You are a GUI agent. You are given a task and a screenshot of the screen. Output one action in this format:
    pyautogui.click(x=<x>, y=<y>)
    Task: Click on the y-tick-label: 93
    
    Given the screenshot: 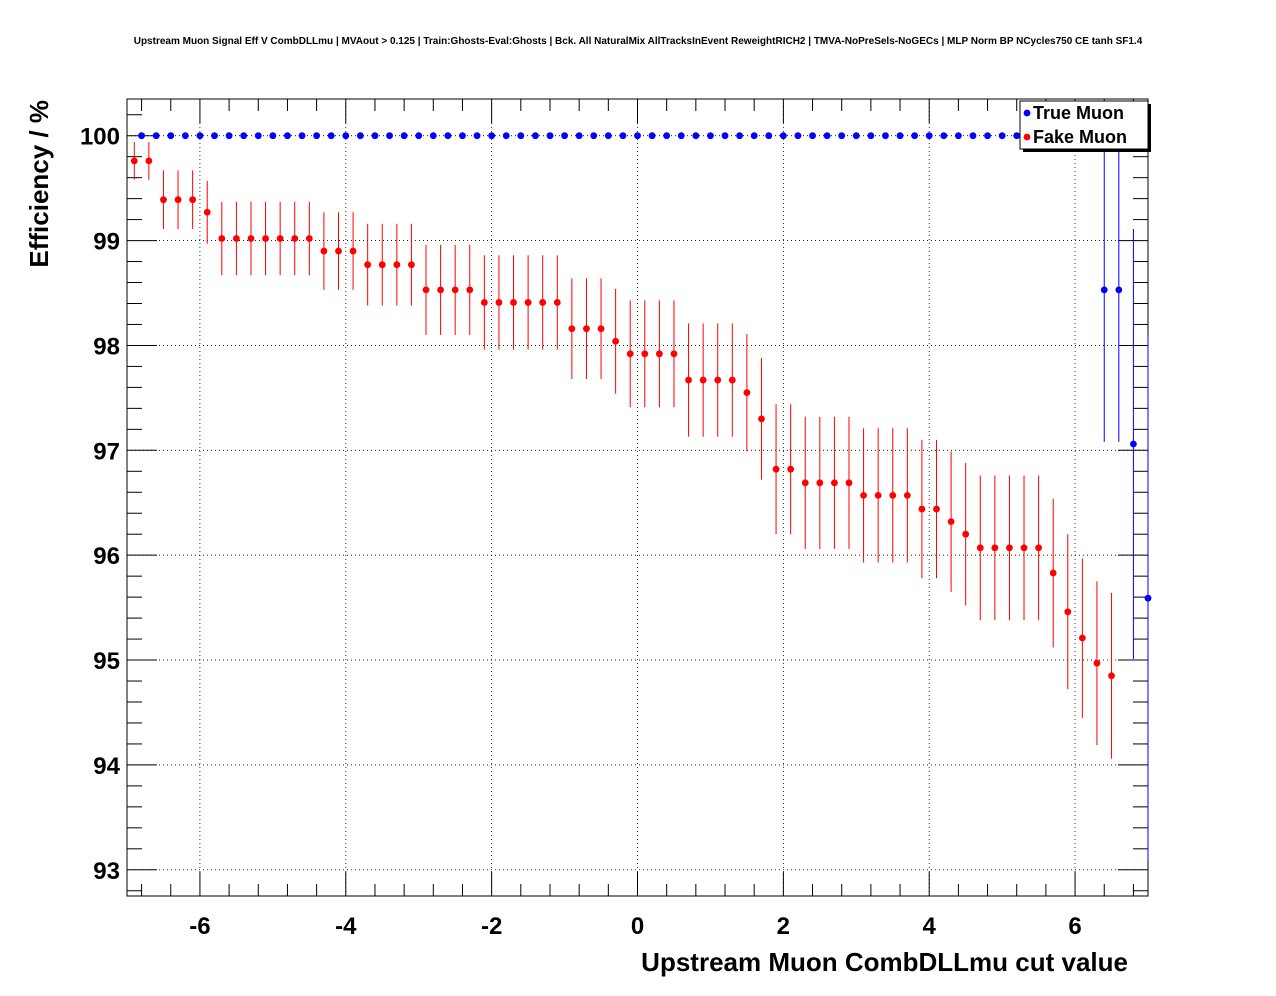 What is the action you would take?
    pyautogui.click(x=106, y=871)
    